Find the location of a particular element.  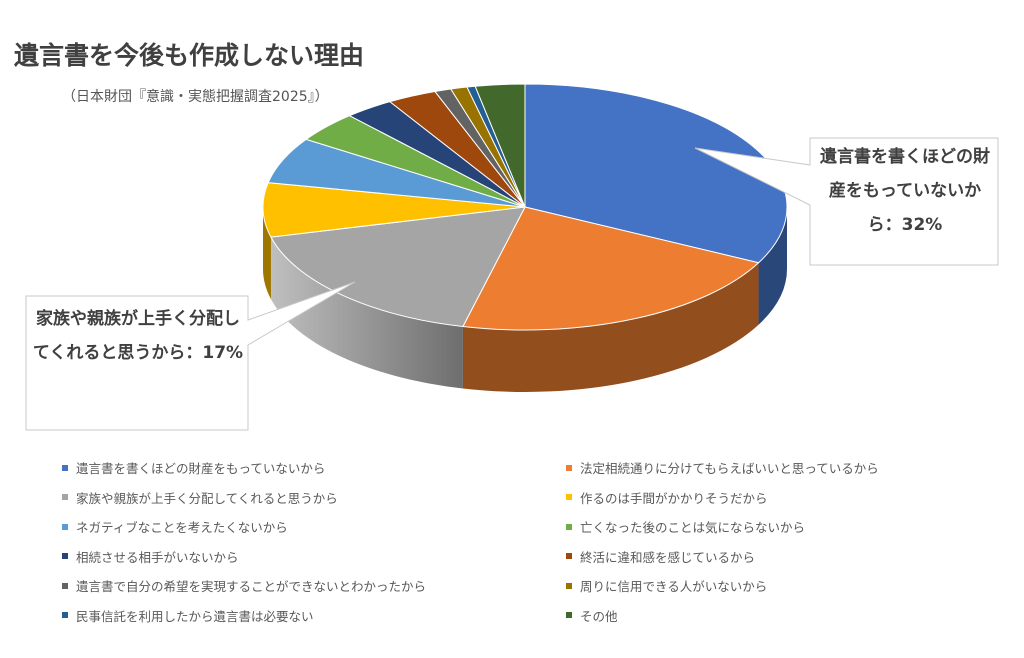

legend-label-1: 遺言書を書くほどの財産をもっていないから is located at coordinates (201, 468).